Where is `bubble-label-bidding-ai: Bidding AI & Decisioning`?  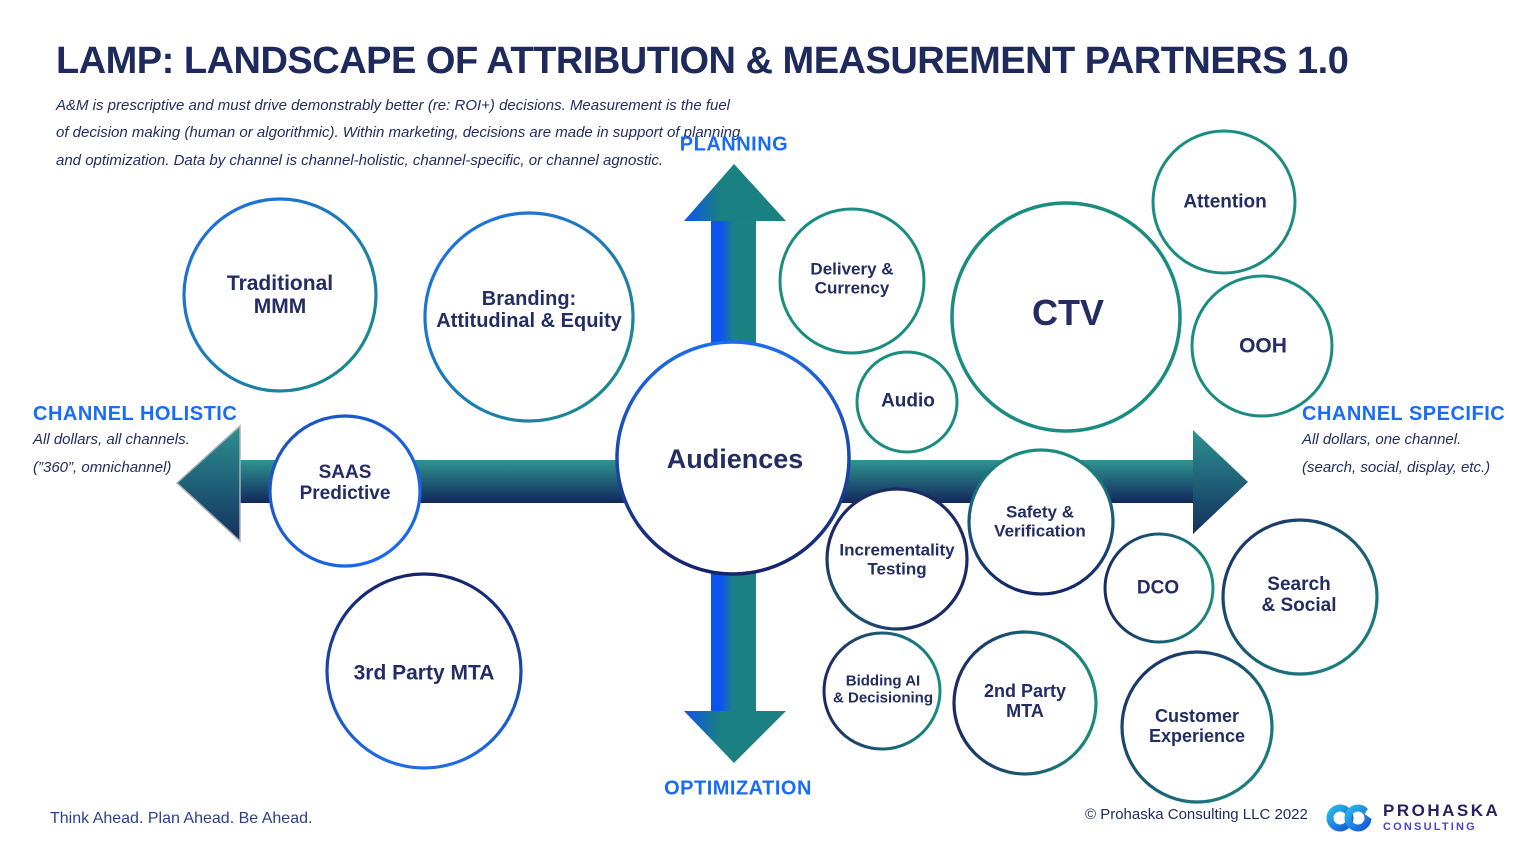 bubble-label-bidding-ai: Bidding AI & Decisioning is located at coordinates (883, 689).